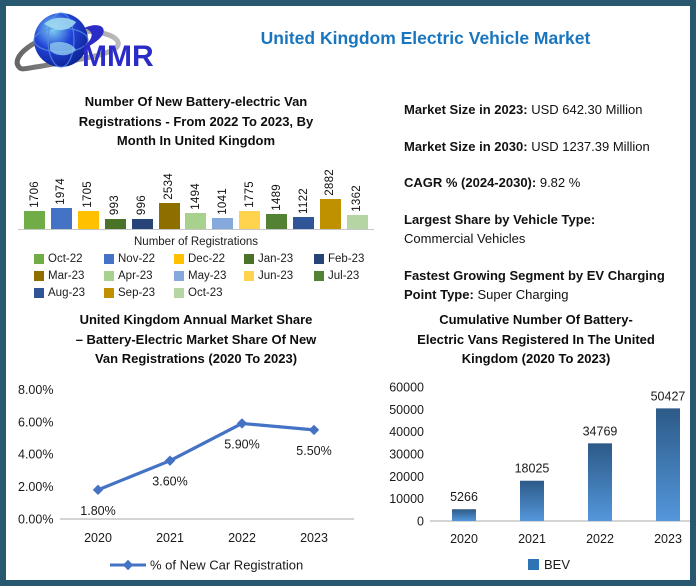  What do you see at coordinates (118, 56) in the screenshot?
I see `logo-text: MMR` at bounding box center [118, 56].